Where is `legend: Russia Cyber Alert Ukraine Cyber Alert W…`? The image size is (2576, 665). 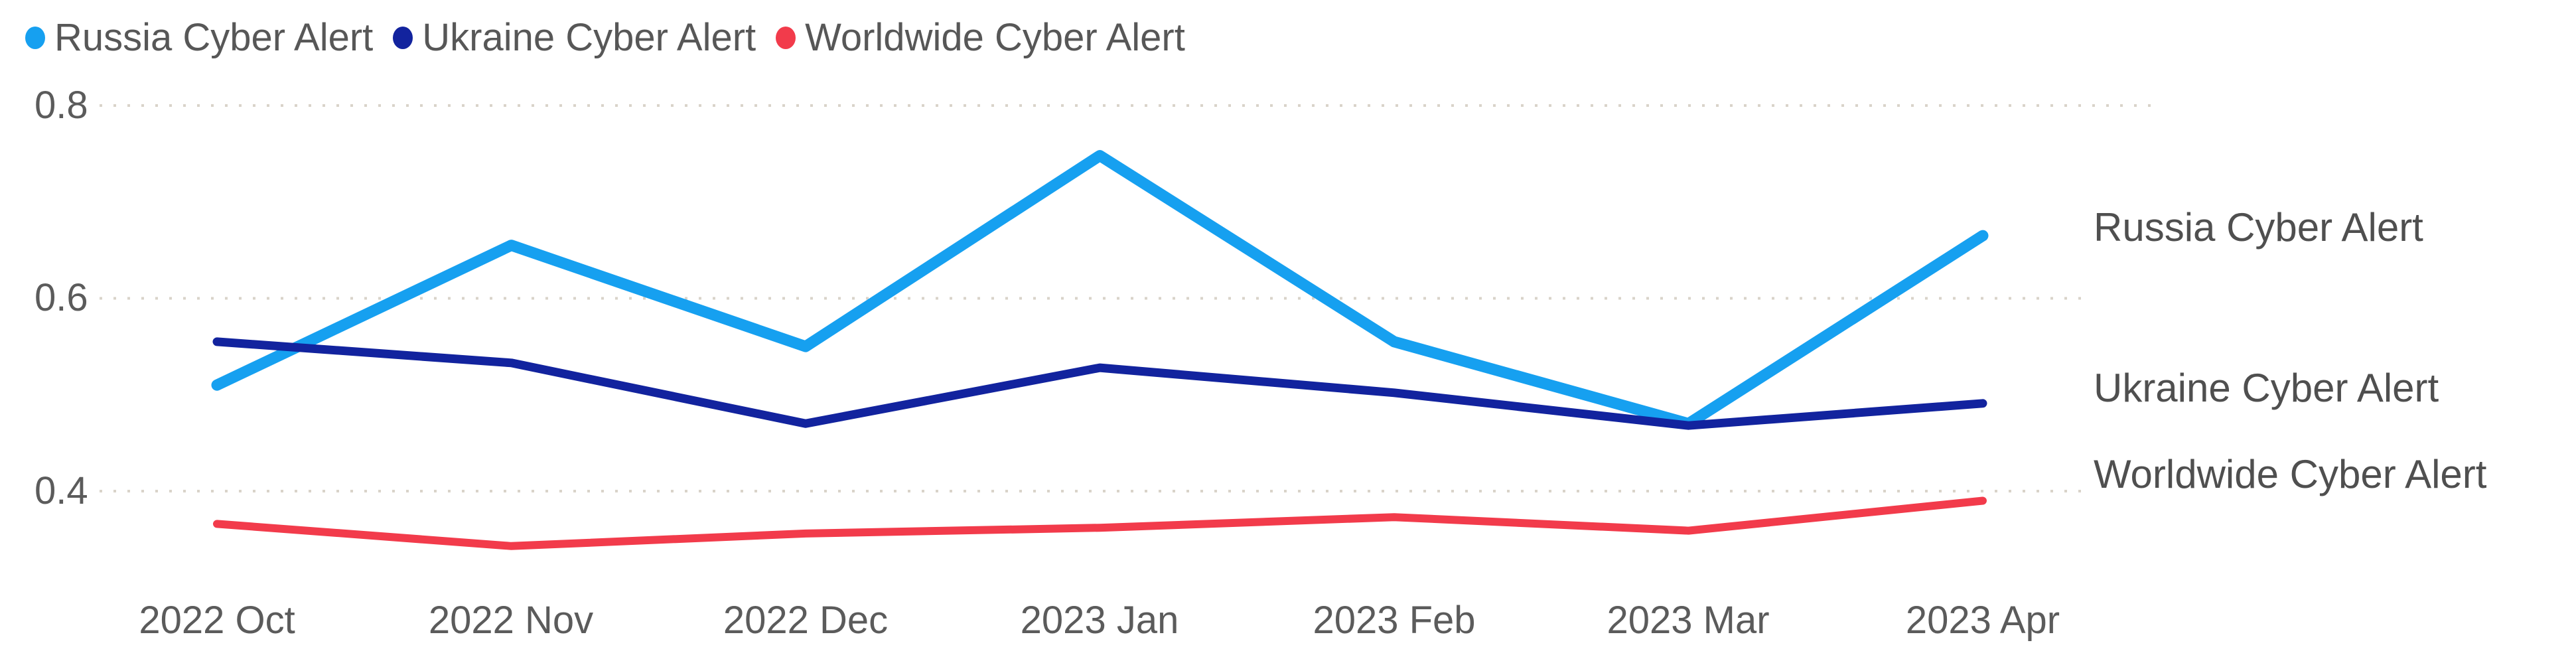
legend: Russia Cyber Alert Ukraine Cyber Alert W… is located at coordinates (605, 38).